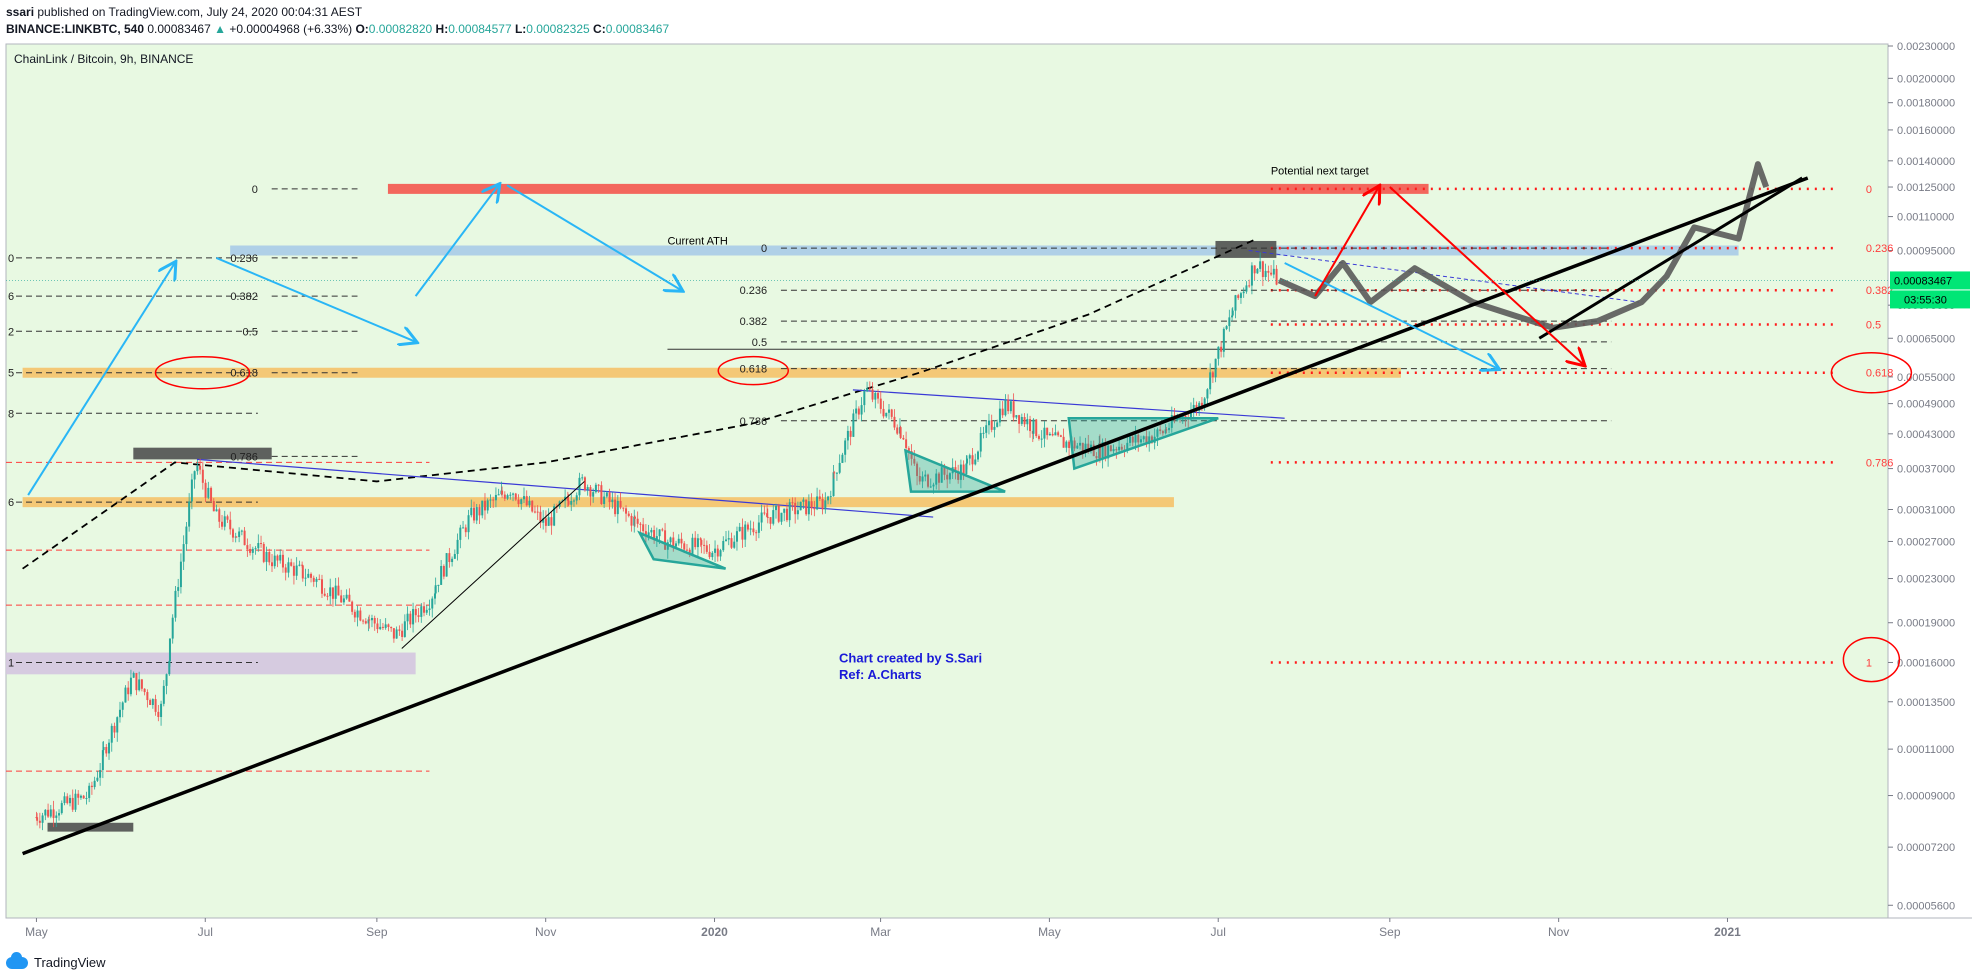 This screenshot has width=1972, height=980. I want to click on edge-fib-label: 1, so click(11, 663).